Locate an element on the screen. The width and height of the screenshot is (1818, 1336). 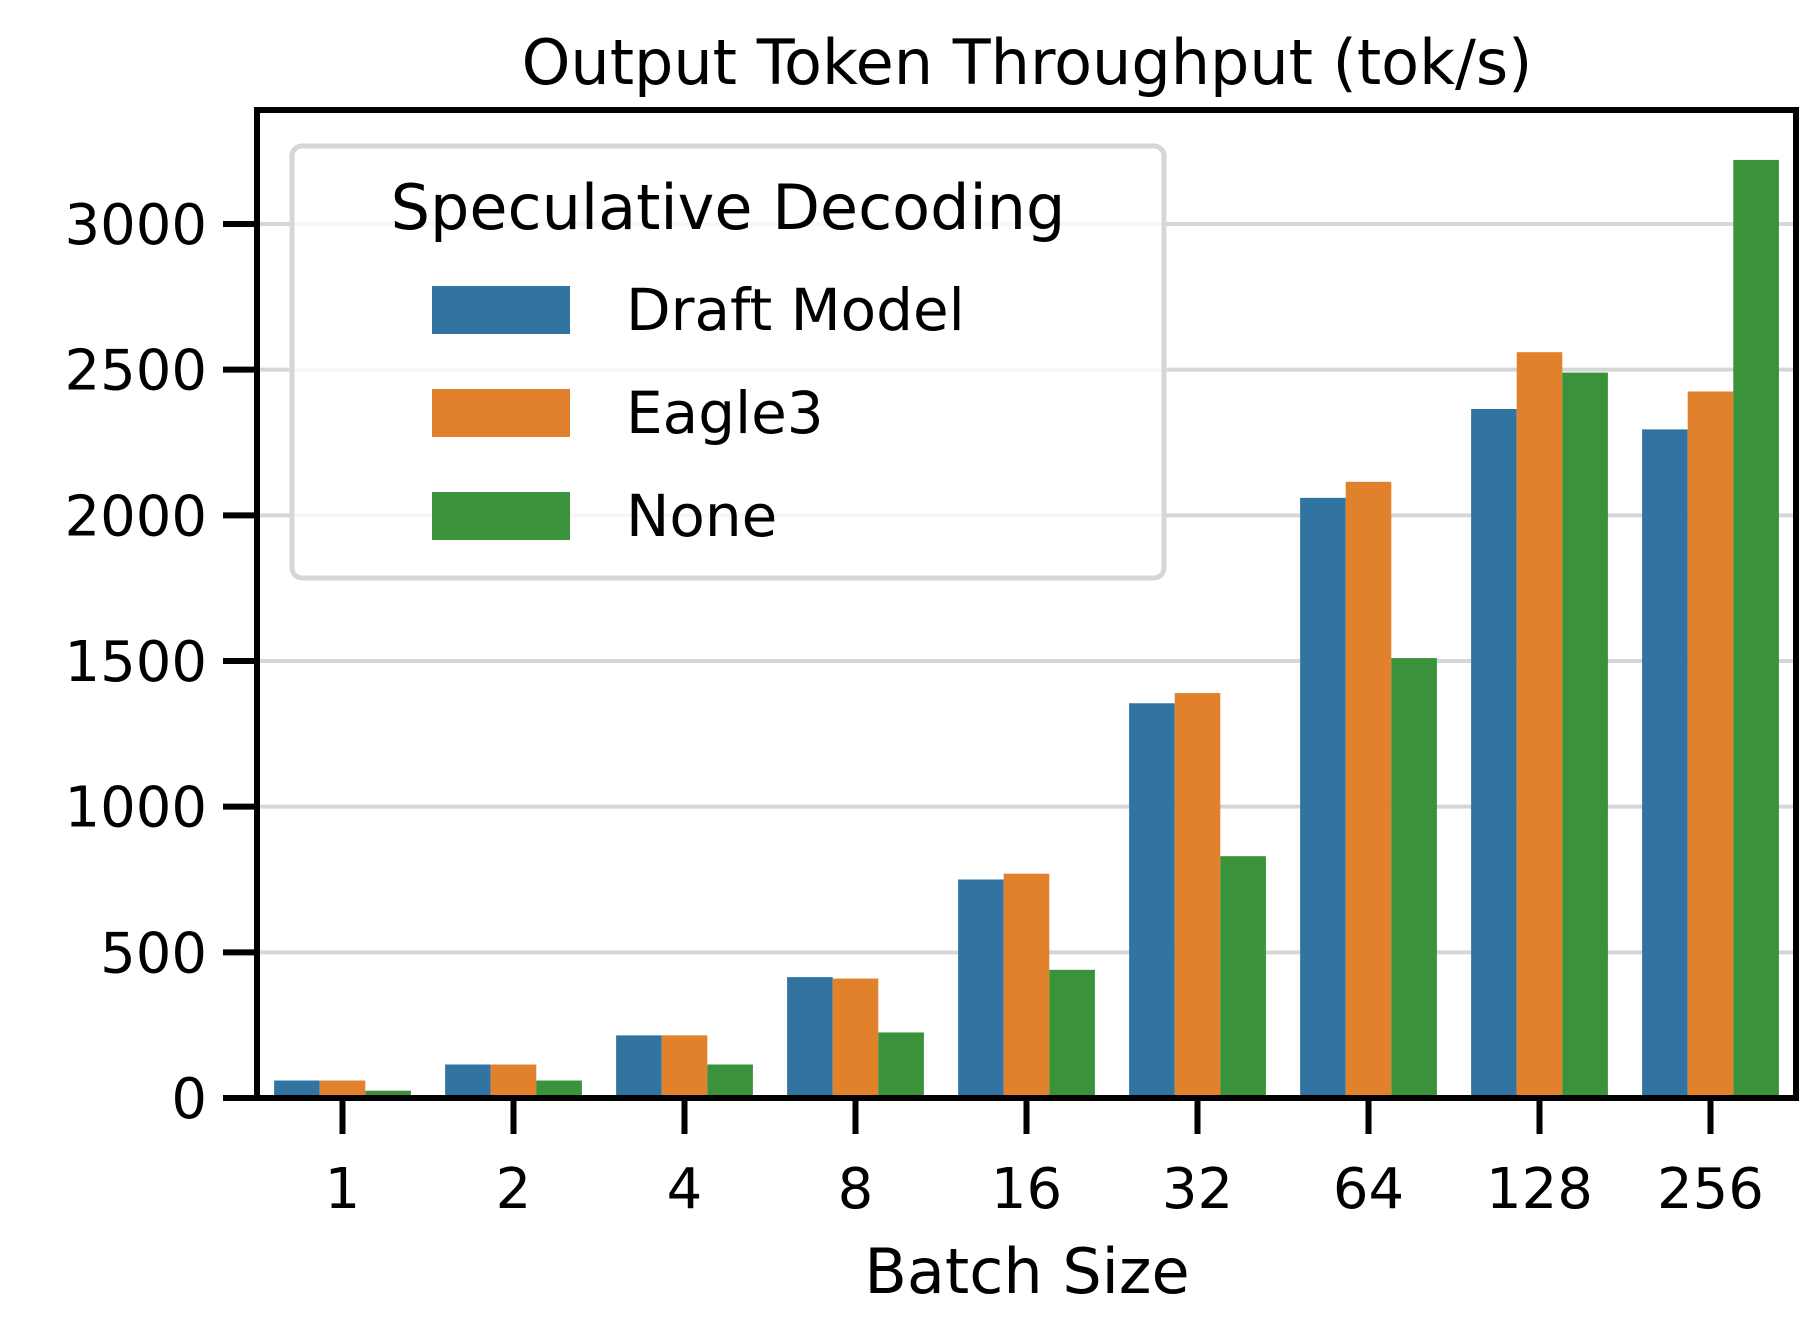
legend-label: Eagle3 is located at coordinates (725, 413).